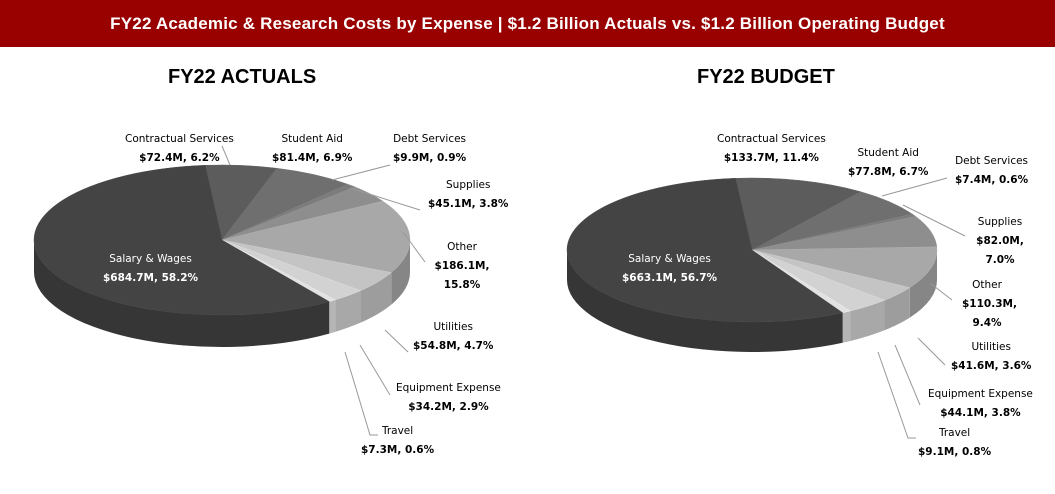 Image resolution: width=1055 pixels, height=494 pixels. I want to click on budget-chart-title: FY22 BUDGET, so click(766, 77).